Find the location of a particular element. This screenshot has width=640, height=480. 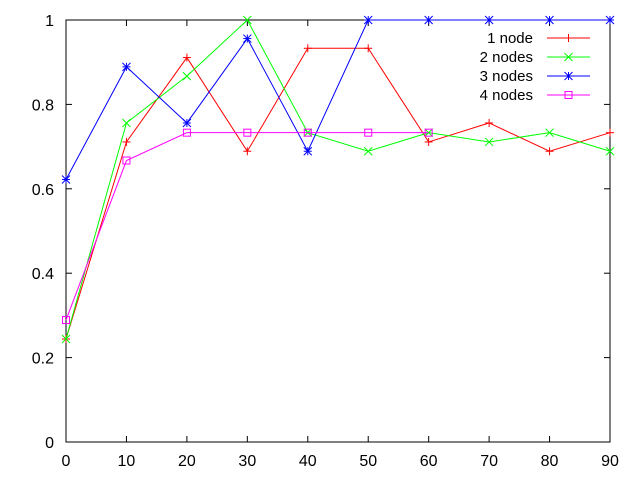

y-tick-label: 0 is located at coordinates (49, 443).